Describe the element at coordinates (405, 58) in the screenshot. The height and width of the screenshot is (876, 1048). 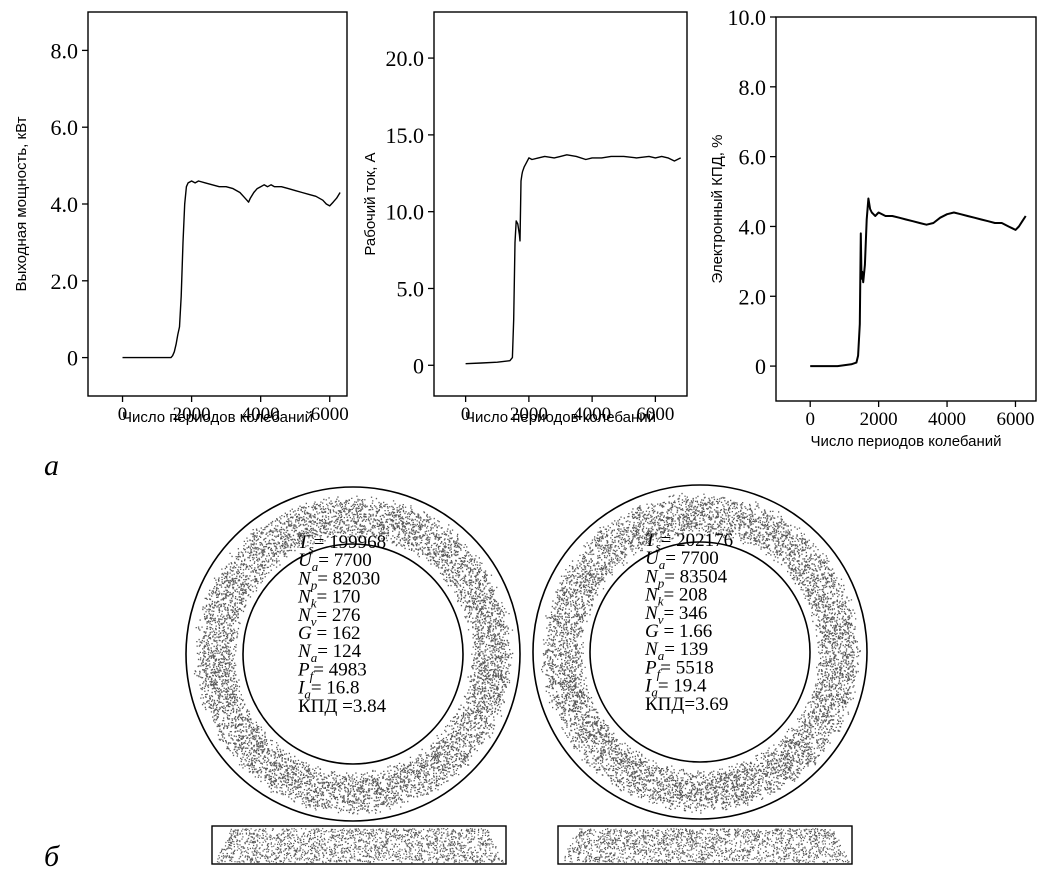
I see `y-tick-label: 20.0` at that location.